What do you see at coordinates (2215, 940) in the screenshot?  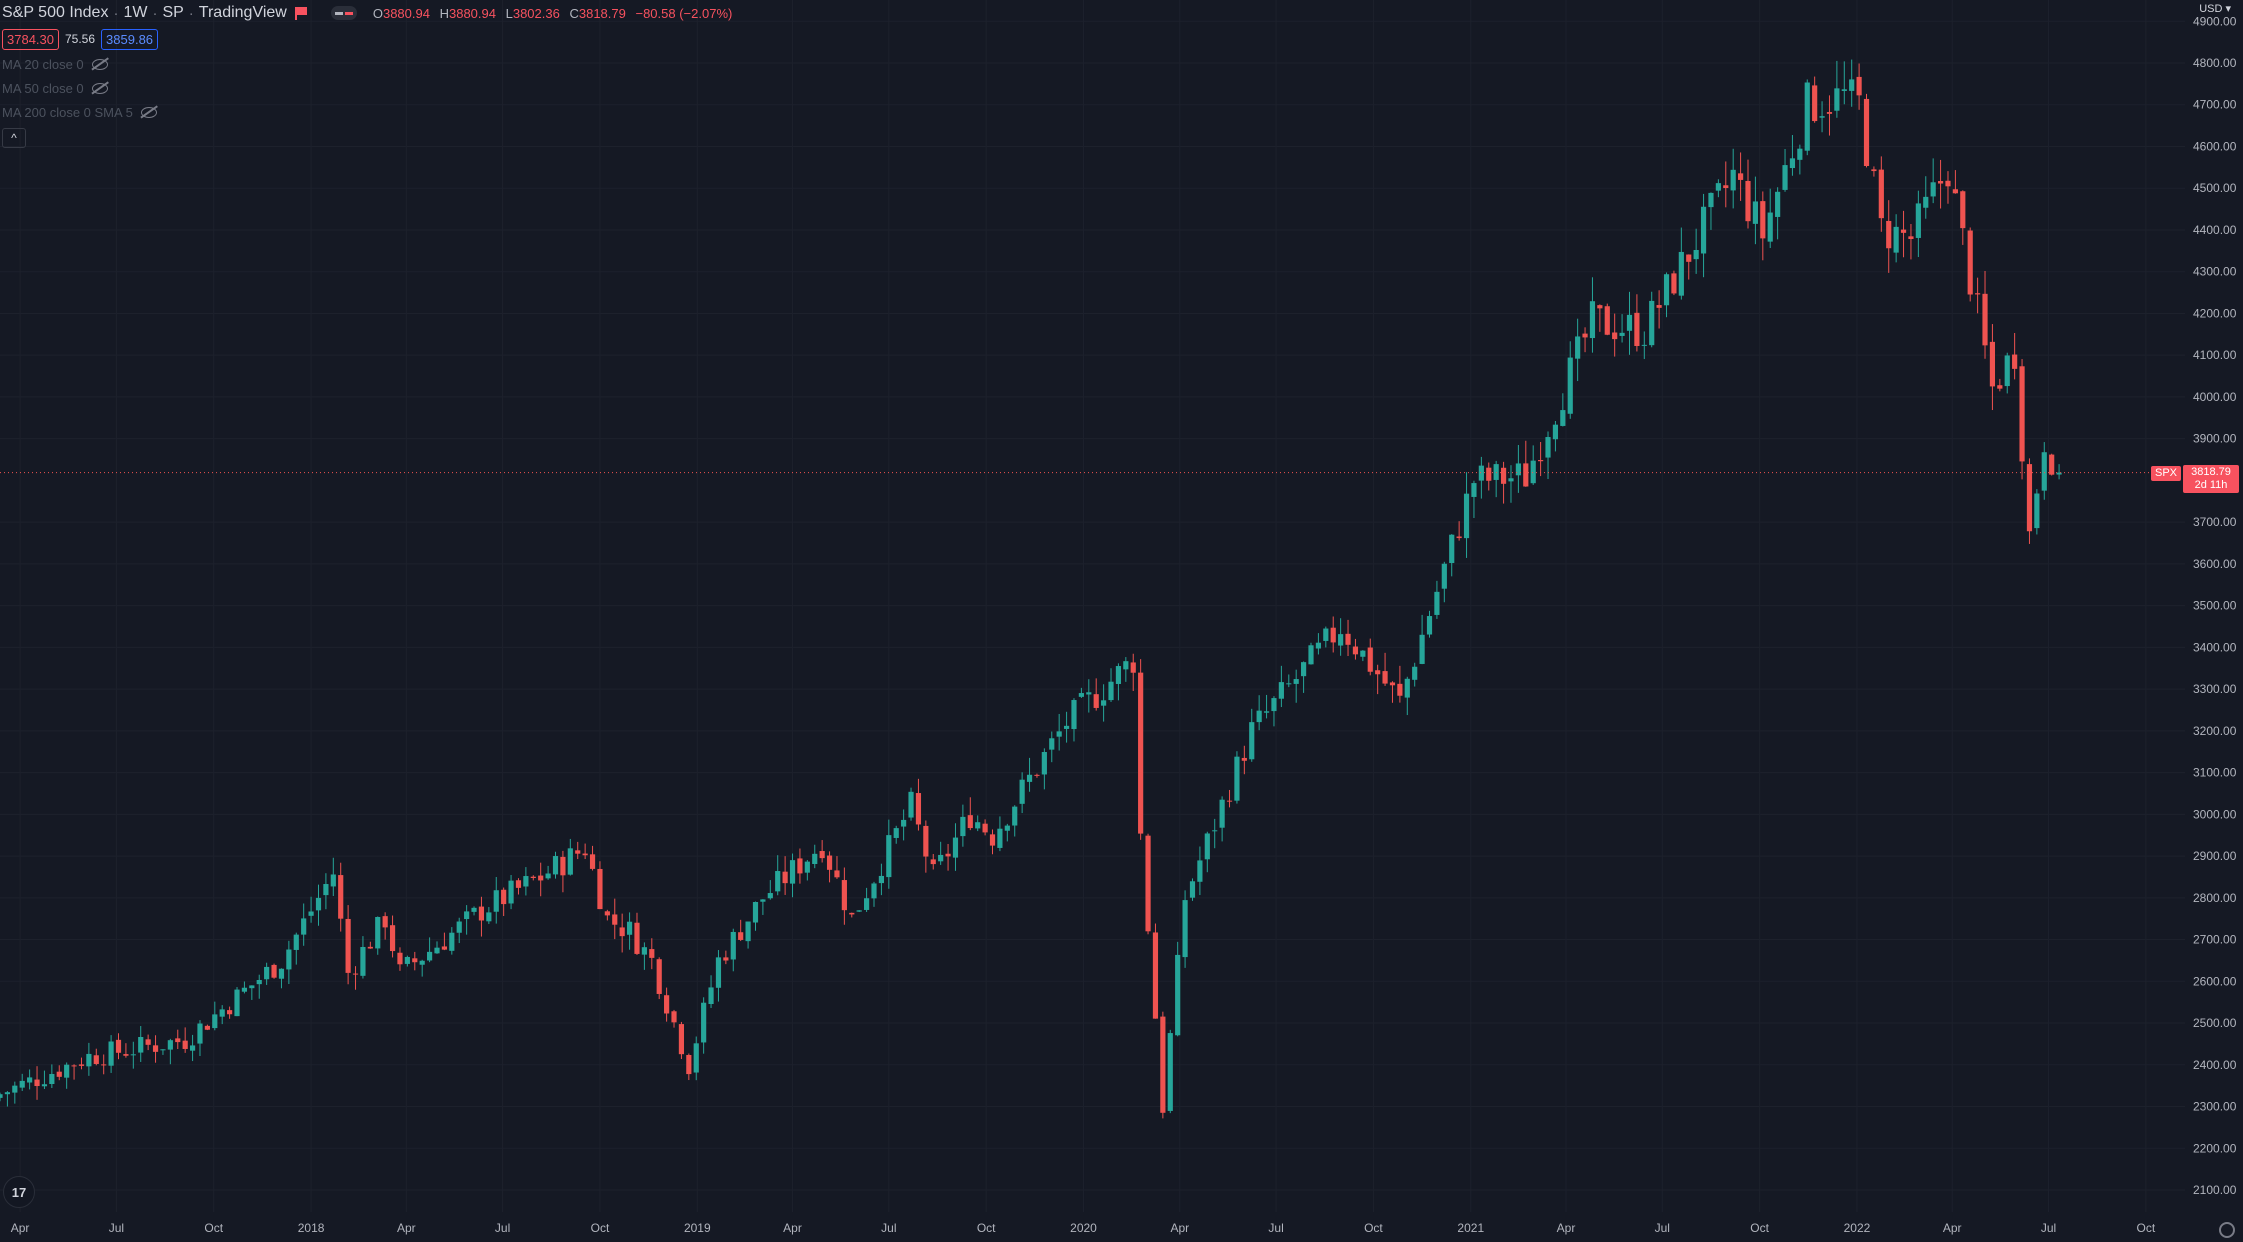 I see `price-tick-label: 2700.00` at bounding box center [2215, 940].